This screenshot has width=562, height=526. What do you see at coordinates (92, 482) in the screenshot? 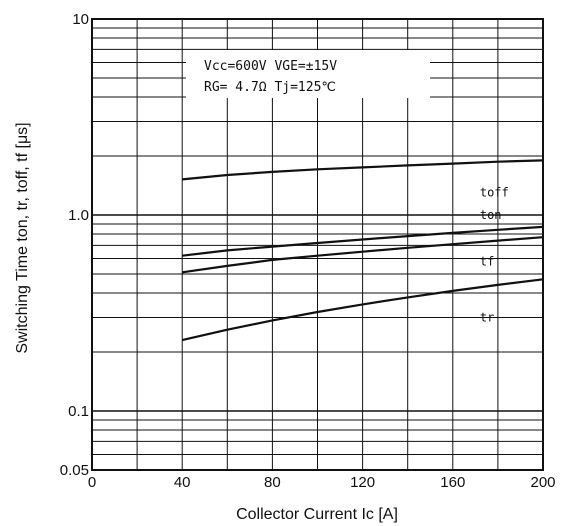
I see `x-tick-label: 0` at bounding box center [92, 482].